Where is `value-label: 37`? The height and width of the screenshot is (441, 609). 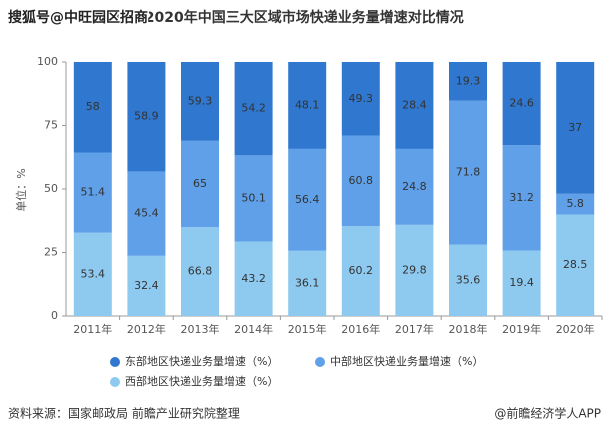 value-label: 37 is located at coordinates (575, 127).